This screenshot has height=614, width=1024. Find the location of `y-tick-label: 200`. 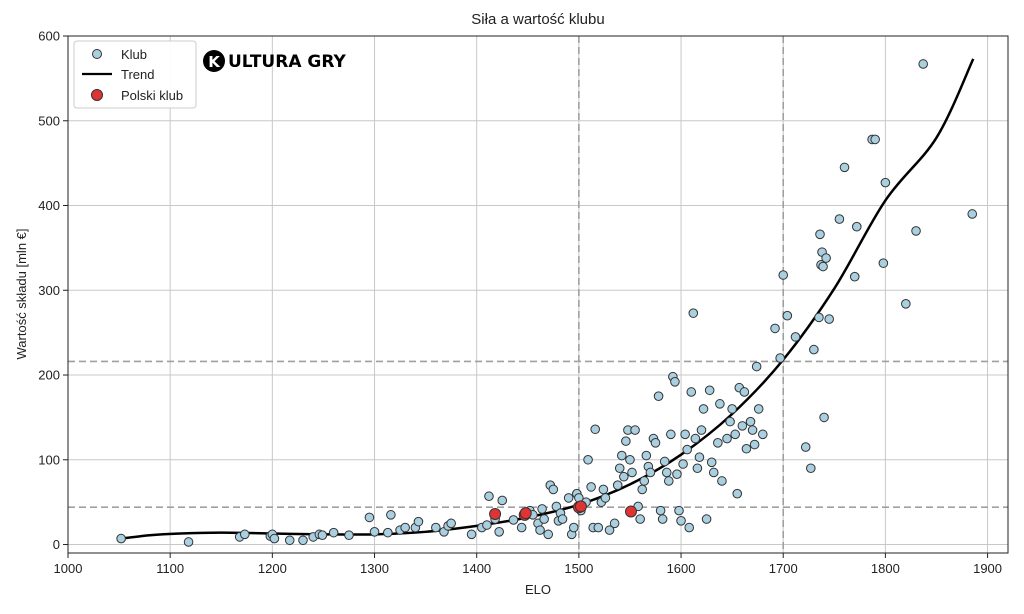

y-tick-label: 200 is located at coordinates (49, 375).